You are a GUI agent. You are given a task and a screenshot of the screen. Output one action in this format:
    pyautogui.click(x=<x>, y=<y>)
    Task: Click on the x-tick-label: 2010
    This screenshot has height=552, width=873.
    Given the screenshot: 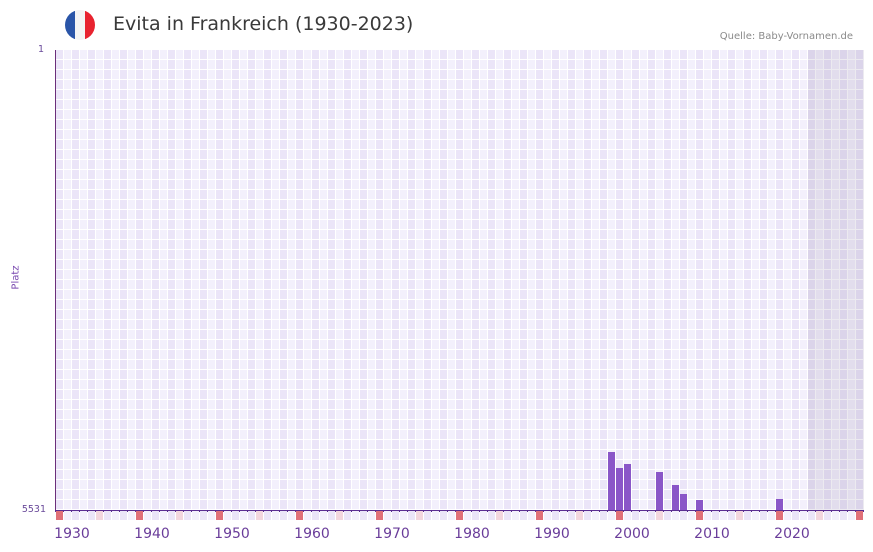 What is the action you would take?
    pyautogui.click(x=712, y=534)
    